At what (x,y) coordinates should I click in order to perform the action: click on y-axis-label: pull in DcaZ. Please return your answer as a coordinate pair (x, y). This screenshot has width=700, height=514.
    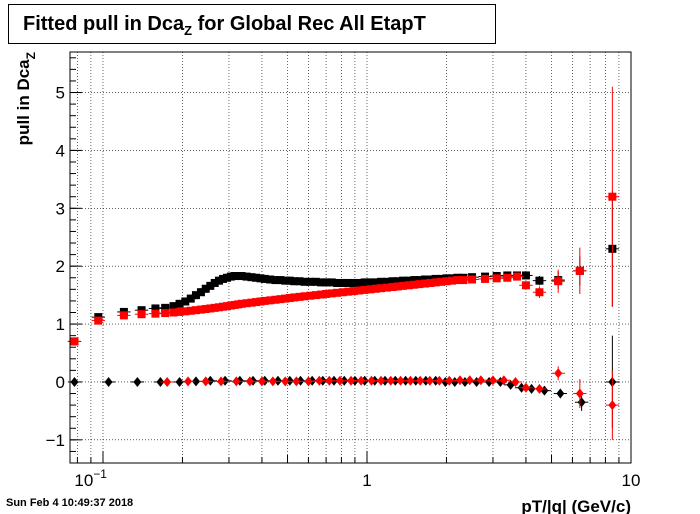
    Looking at the image, I should click on (26, 98).